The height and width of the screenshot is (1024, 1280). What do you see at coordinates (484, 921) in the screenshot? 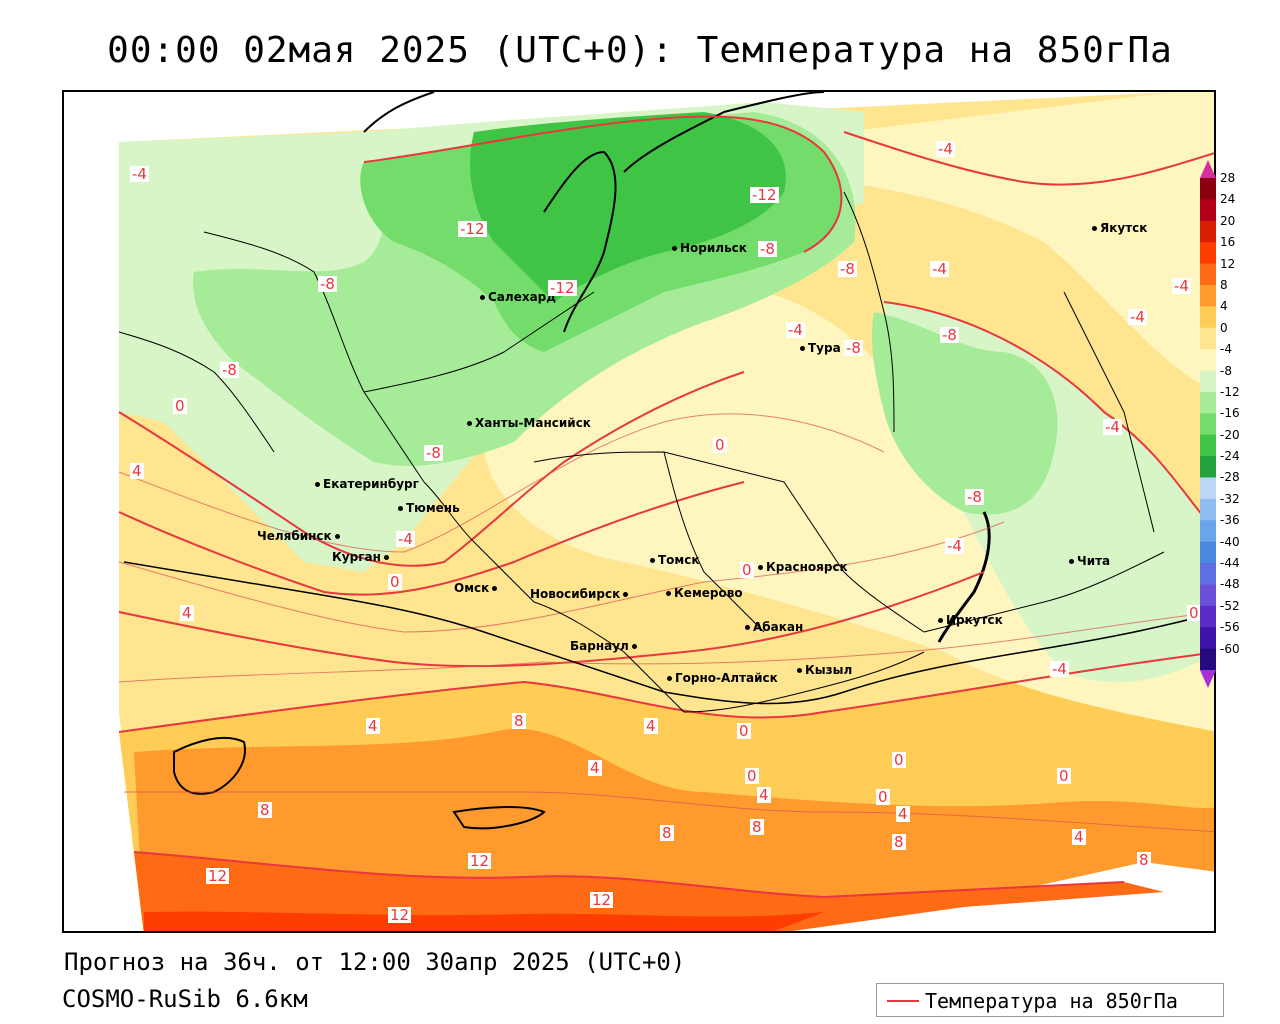
I see `deep-red-band` at bounding box center [484, 921].